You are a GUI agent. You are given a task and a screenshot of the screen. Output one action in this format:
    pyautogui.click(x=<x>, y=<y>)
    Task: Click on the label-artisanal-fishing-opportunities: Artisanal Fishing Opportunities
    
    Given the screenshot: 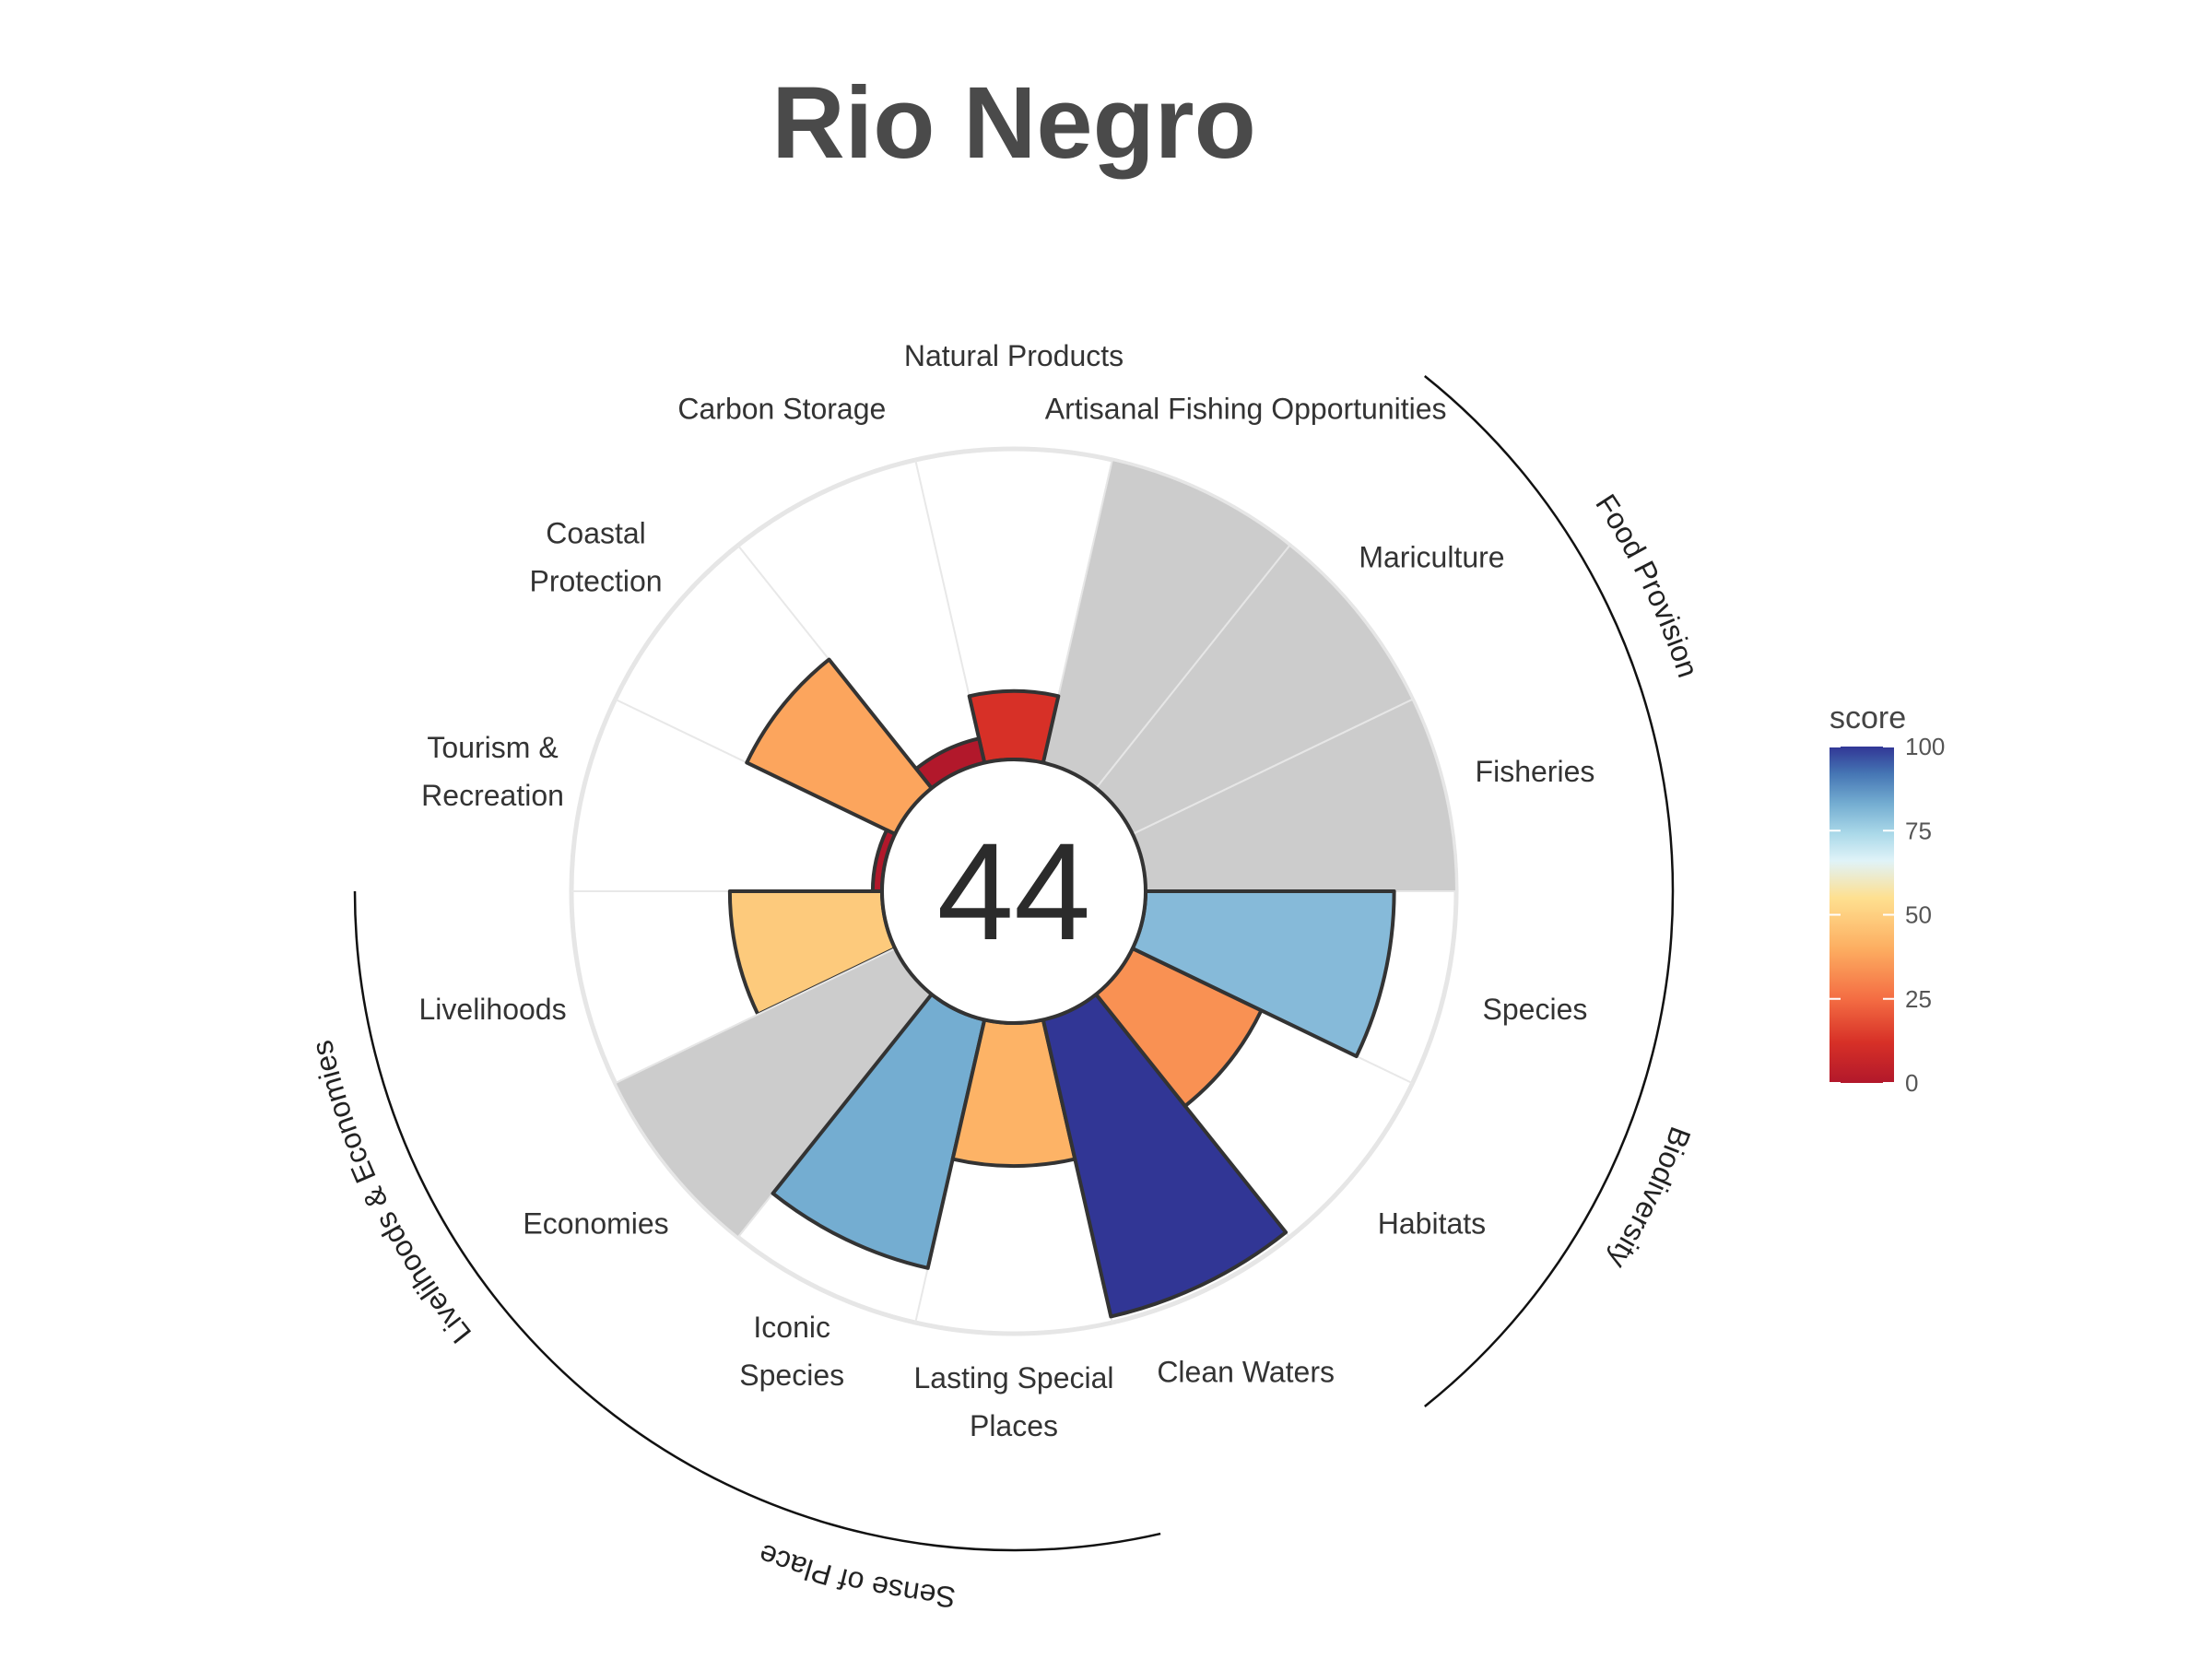 What is the action you would take?
    pyautogui.click(x=1246, y=408)
    